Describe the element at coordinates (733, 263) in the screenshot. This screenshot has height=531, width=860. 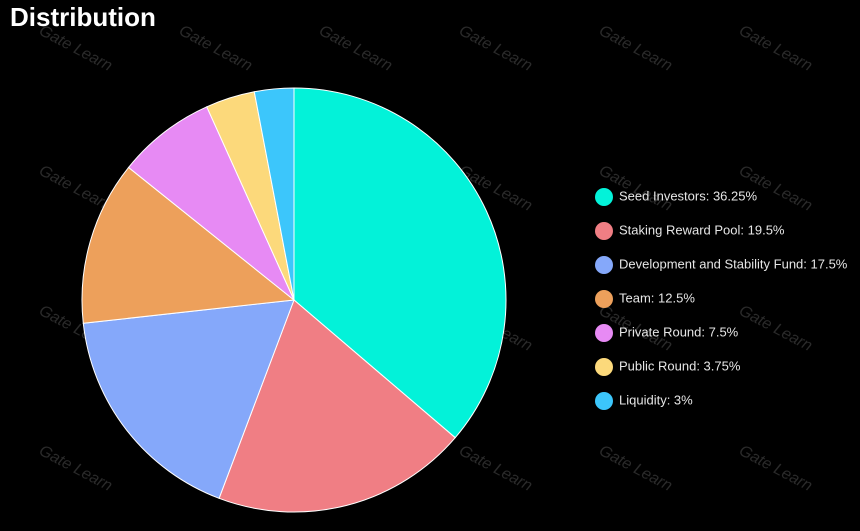
I see `legend-label: Development and Stability Fund: 17.5%` at that location.